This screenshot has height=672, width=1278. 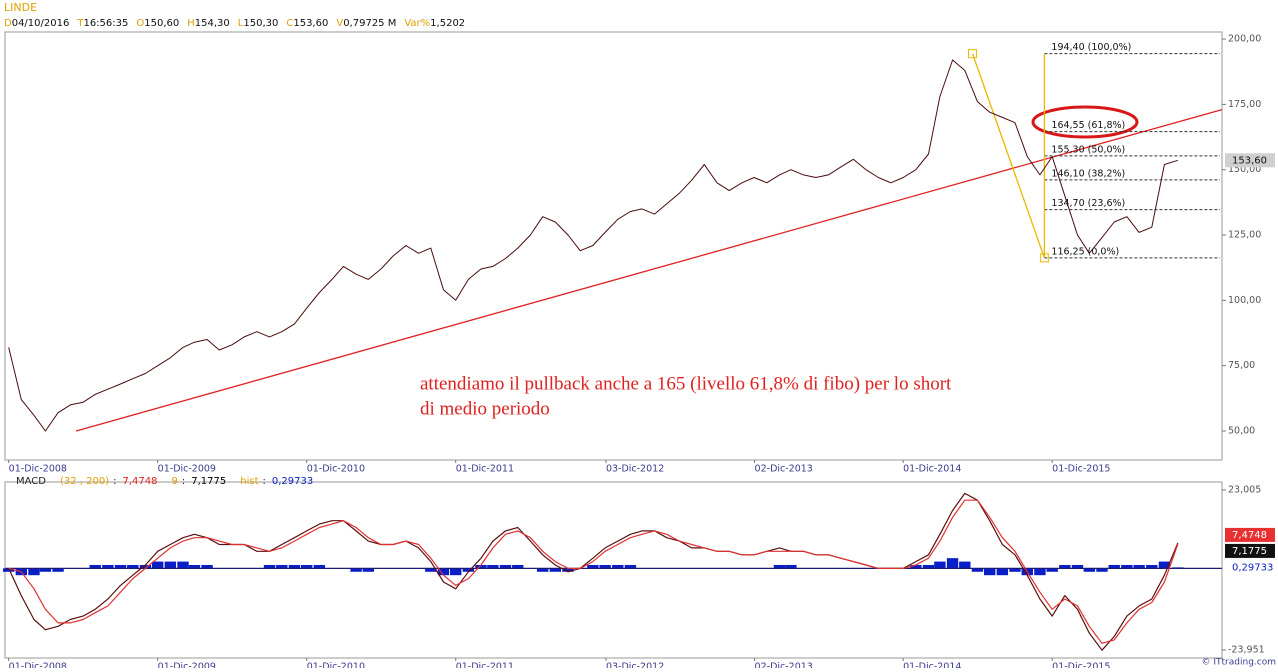 What do you see at coordinates (140, 23) in the screenshot?
I see `field-key: O` at bounding box center [140, 23].